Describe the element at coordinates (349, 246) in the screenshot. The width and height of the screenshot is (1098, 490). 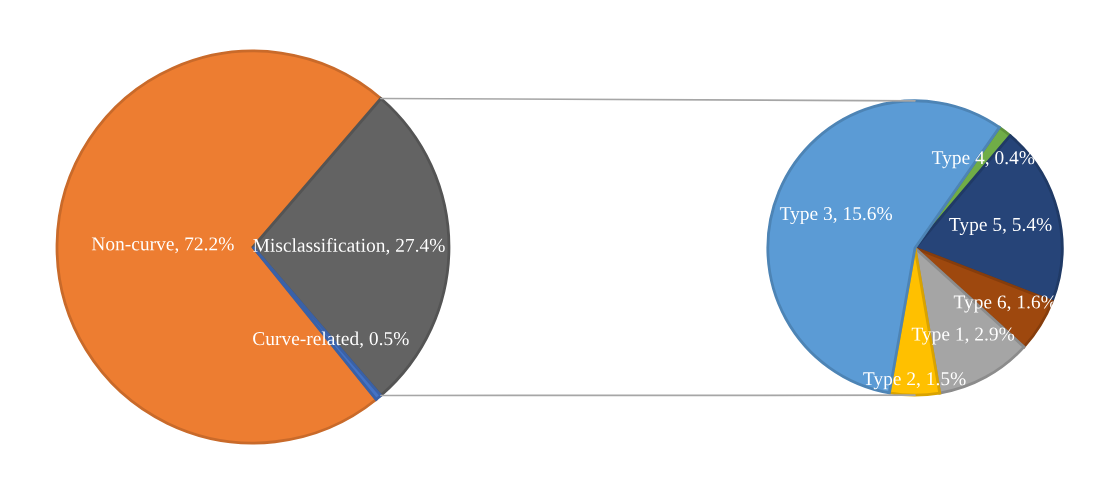
I see `slice-label: Misclassification, 27.4%` at that location.